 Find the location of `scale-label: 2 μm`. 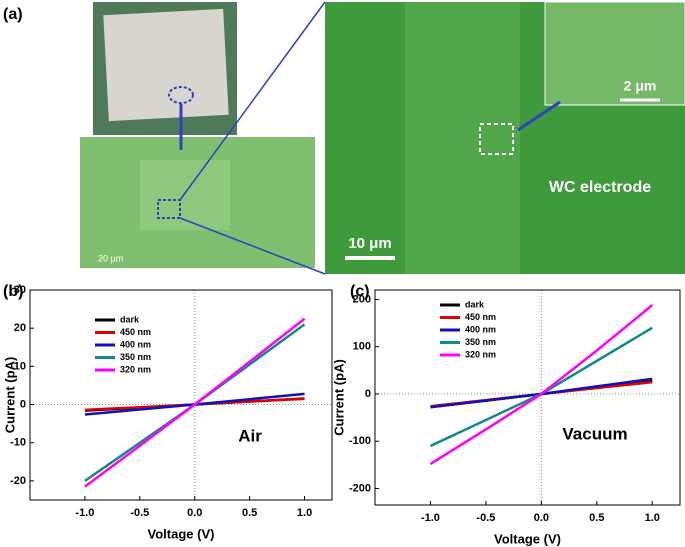

scale-label: 2 μm is located at coordinates (640, 86).